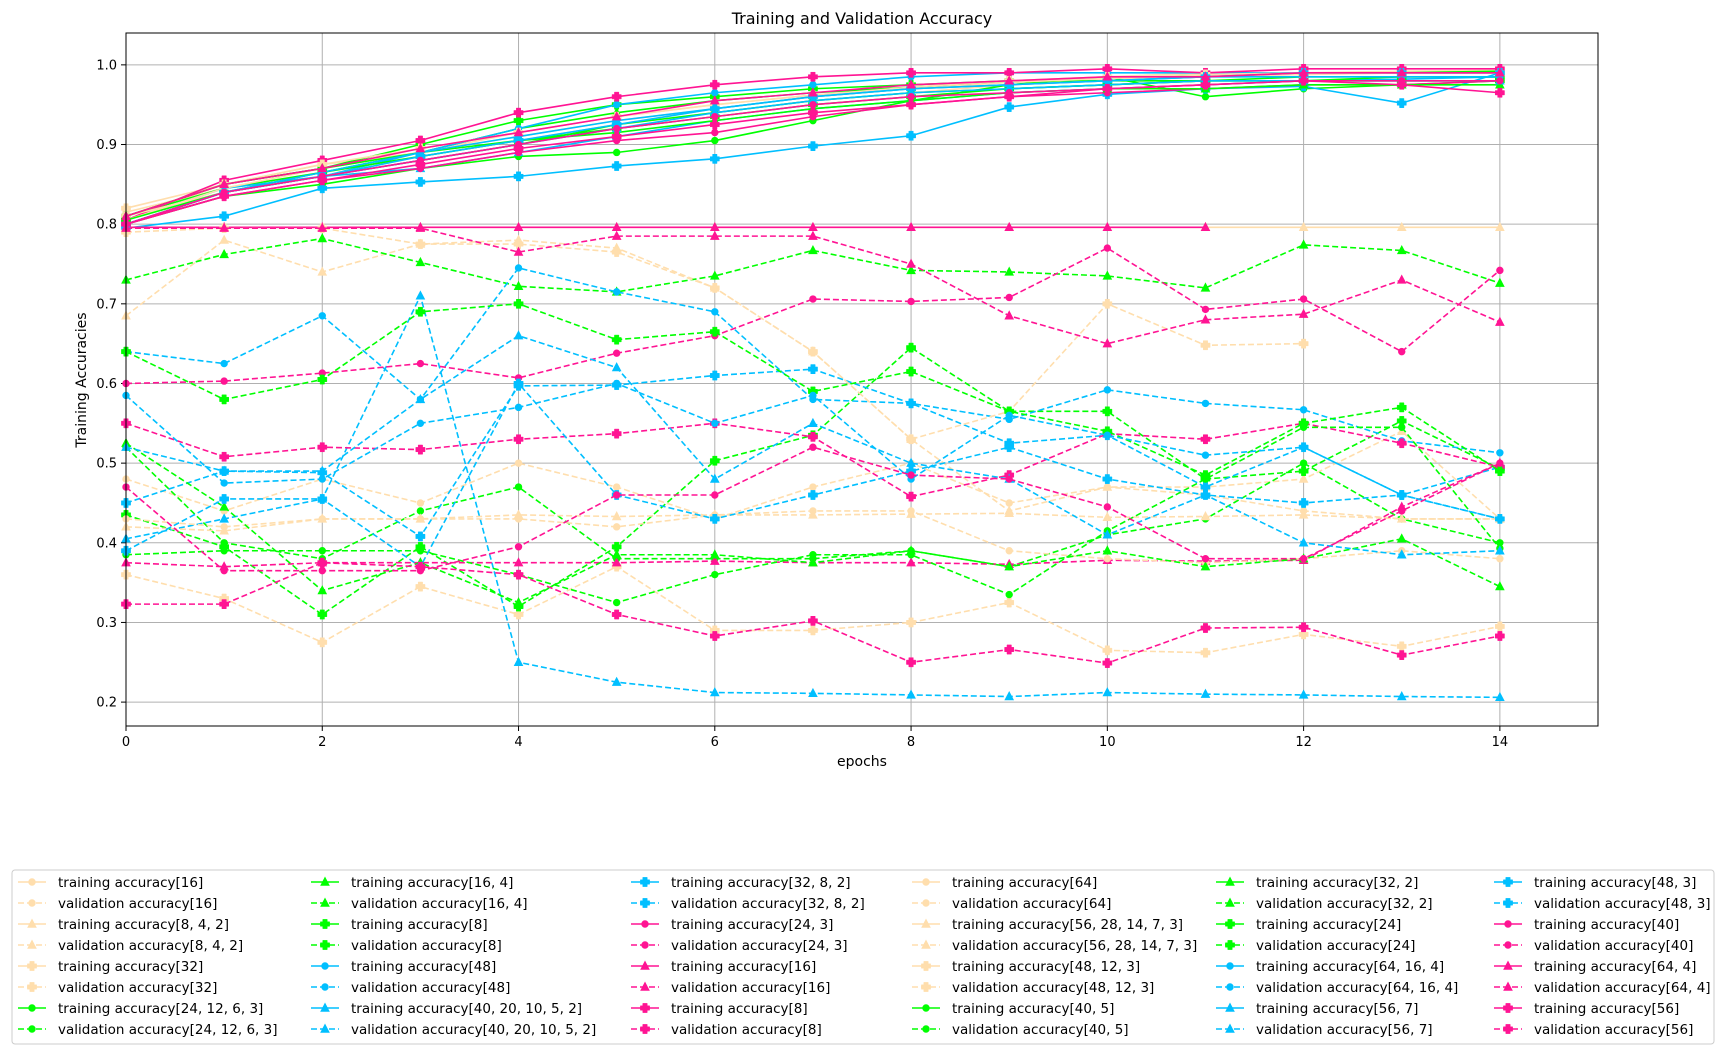 Image resolution: width=1724 pixels, height=1052 pixels. I want to click on legend-entry: training accuracy[64, 4], so click(1595, 967).